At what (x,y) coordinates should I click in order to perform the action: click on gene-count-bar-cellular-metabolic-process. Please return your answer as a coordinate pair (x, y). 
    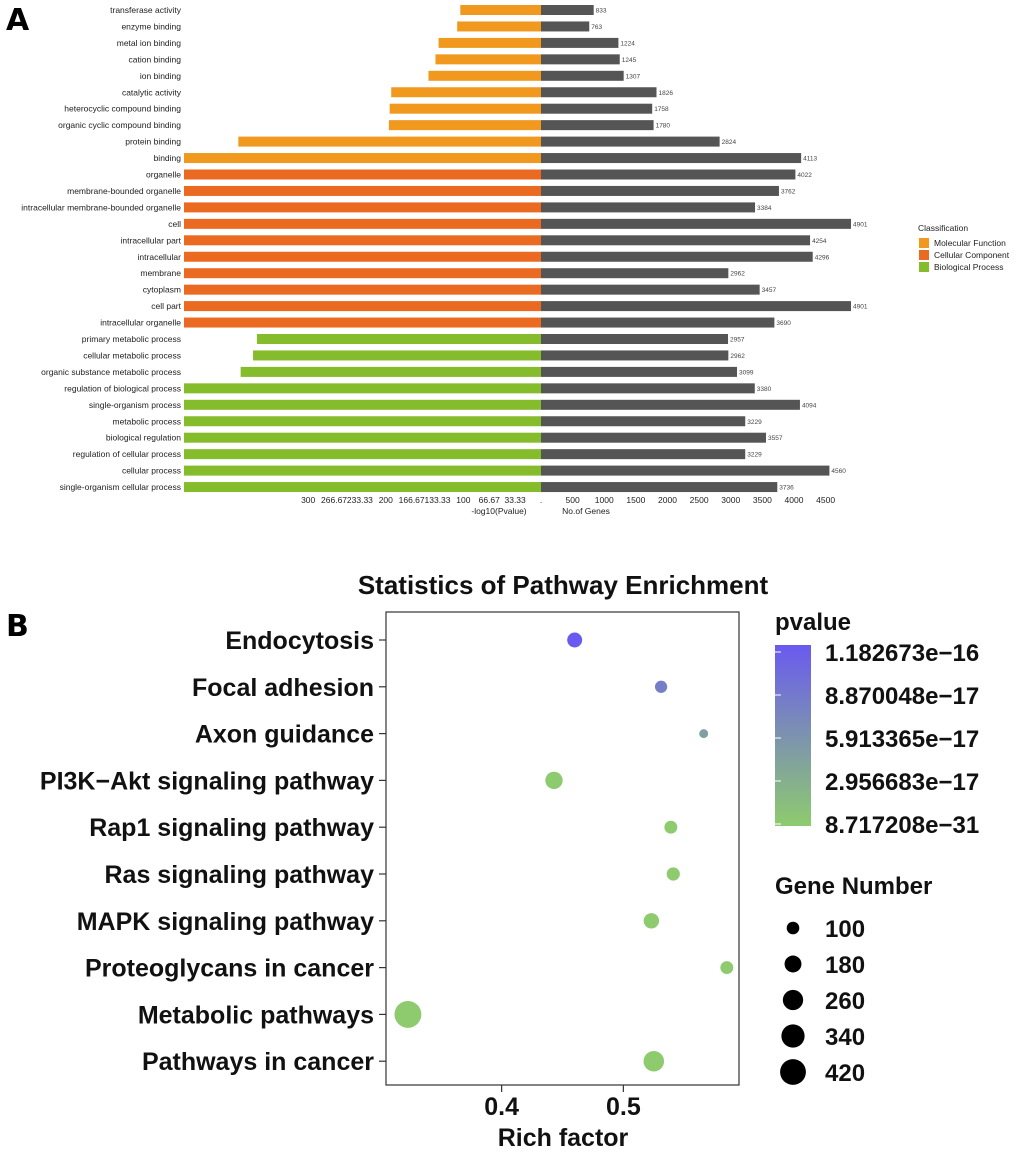
    Looking at the image, I should click on (635, 355).